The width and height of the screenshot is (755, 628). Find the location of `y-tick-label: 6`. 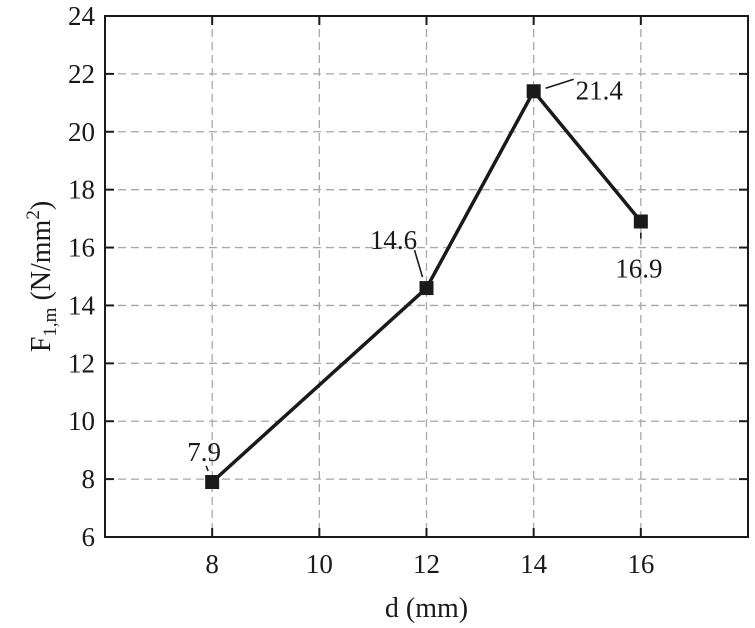

y-tick-label: 6 is located at coordinates (89, 537).